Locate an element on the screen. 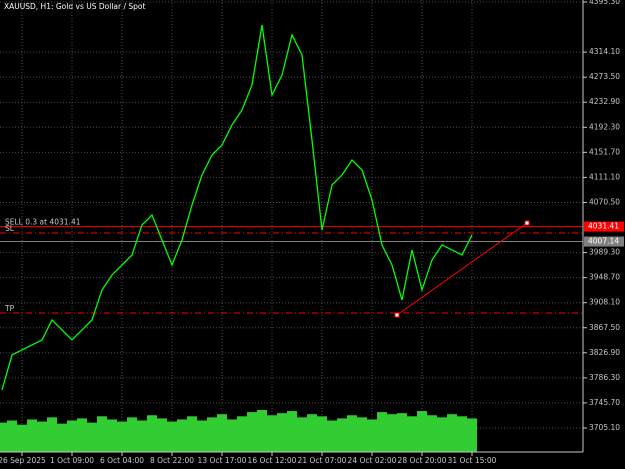 This screenshot has width=625, height=469. y-tick-label: 3908.10 is located at coordinates (604, 302).